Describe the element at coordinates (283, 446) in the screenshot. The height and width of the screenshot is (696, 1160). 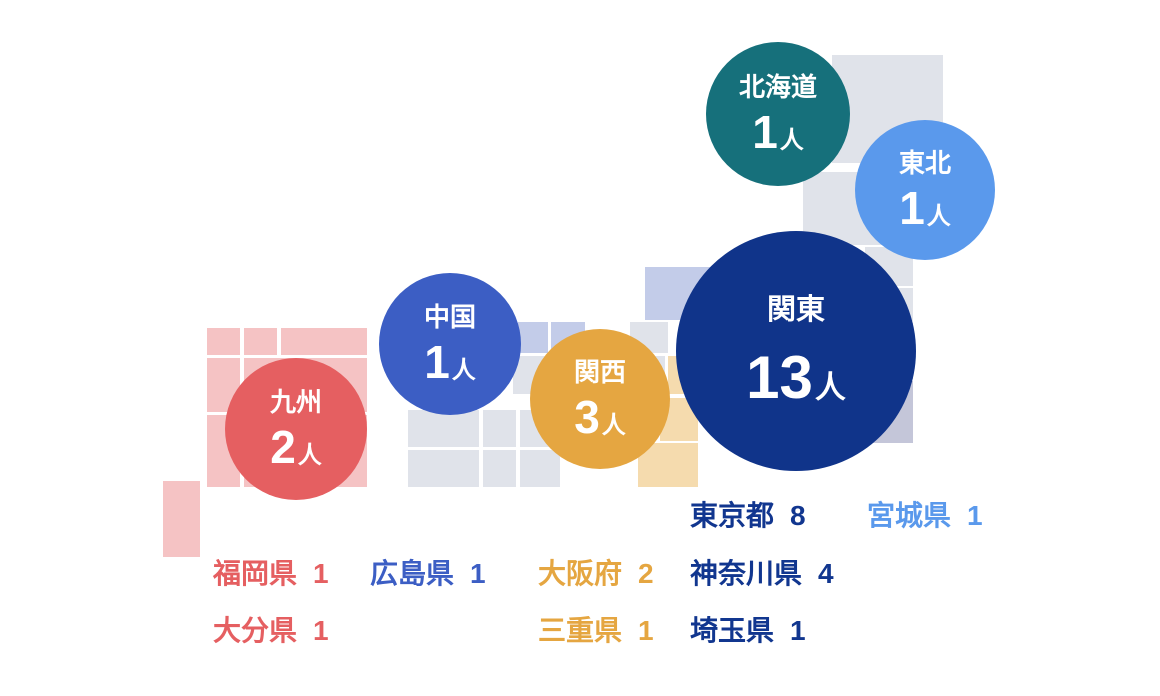
I see `region-bubble-value: 2` at that location.